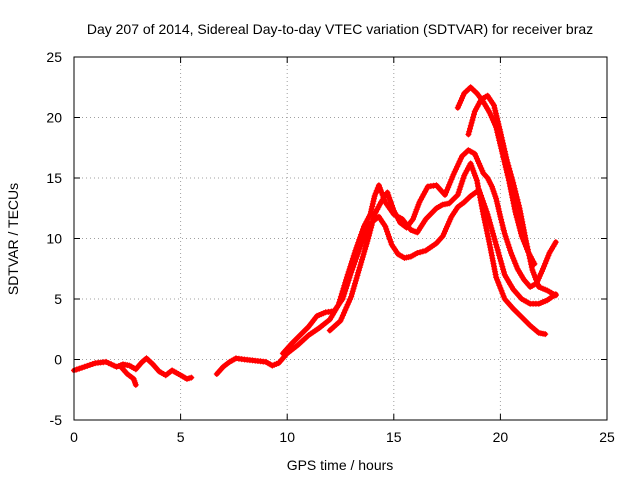 This screenshot has width=640, height=480. What do you see at coordinates (74, 437) in the screenshot?
I see `x-tick-label: 0` at bounding box center [74, 437].